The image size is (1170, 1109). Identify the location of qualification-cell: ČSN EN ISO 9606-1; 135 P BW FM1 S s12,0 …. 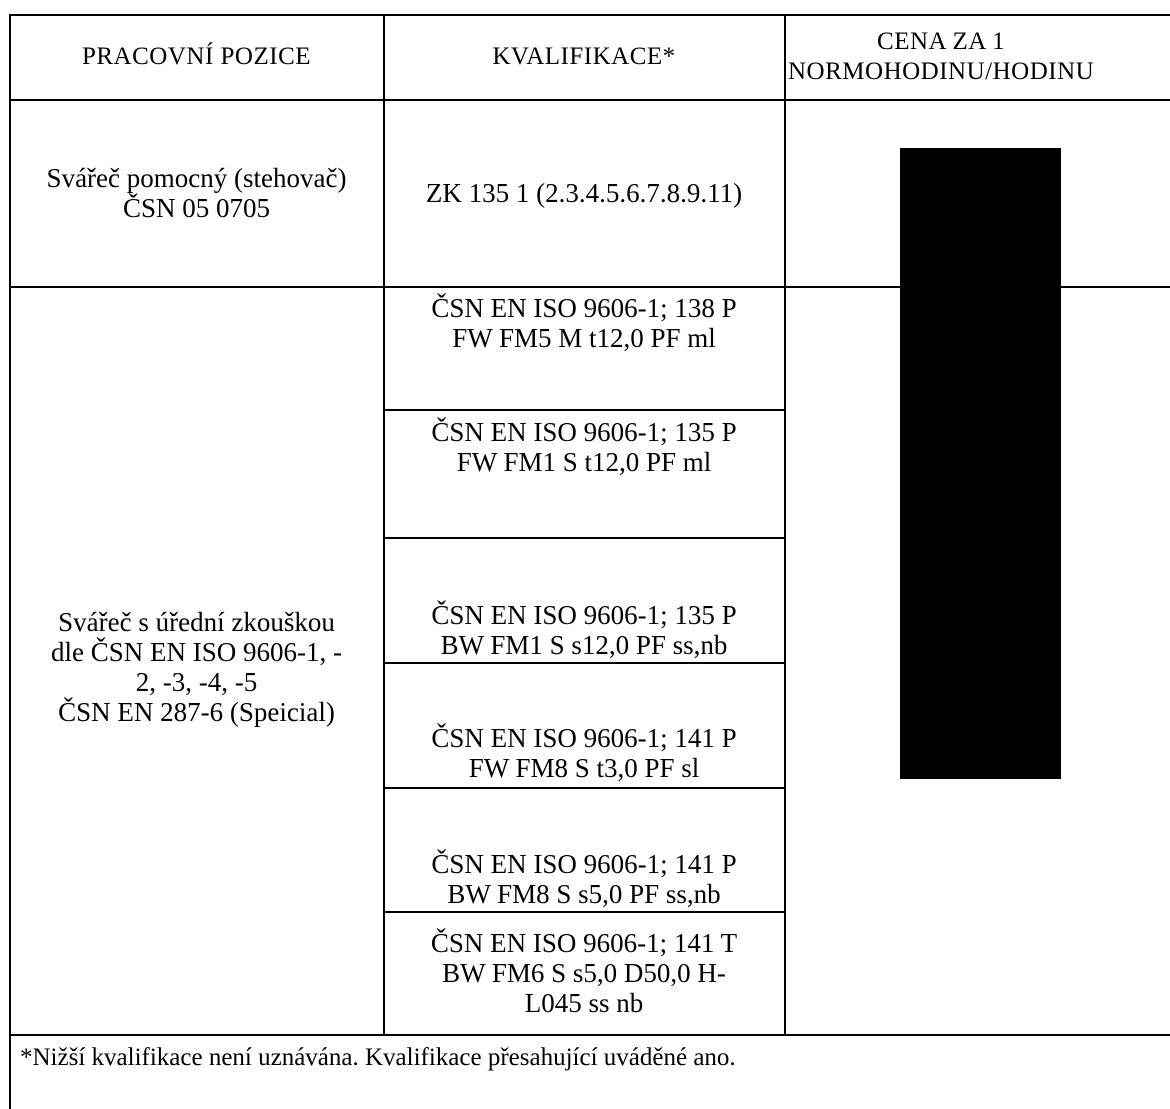
(584, 630).